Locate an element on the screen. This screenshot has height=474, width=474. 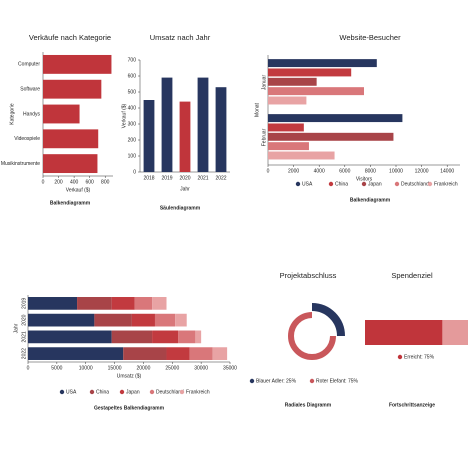
chart-caption: Säulendiagramm is located at coordinates (180, 208).